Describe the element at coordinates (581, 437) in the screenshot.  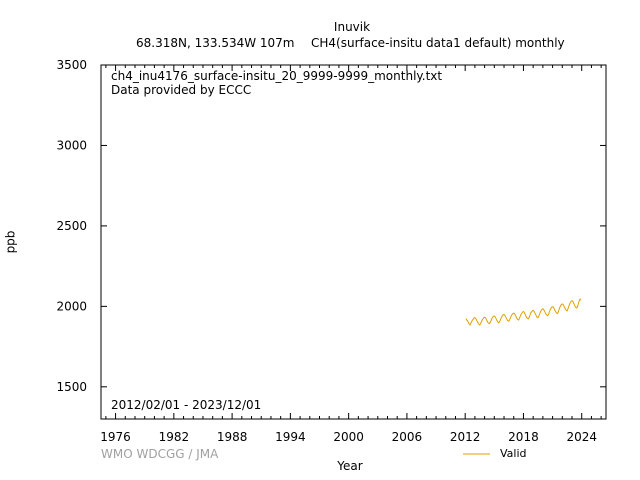
I see `x-tick-label: 2024` at that location.